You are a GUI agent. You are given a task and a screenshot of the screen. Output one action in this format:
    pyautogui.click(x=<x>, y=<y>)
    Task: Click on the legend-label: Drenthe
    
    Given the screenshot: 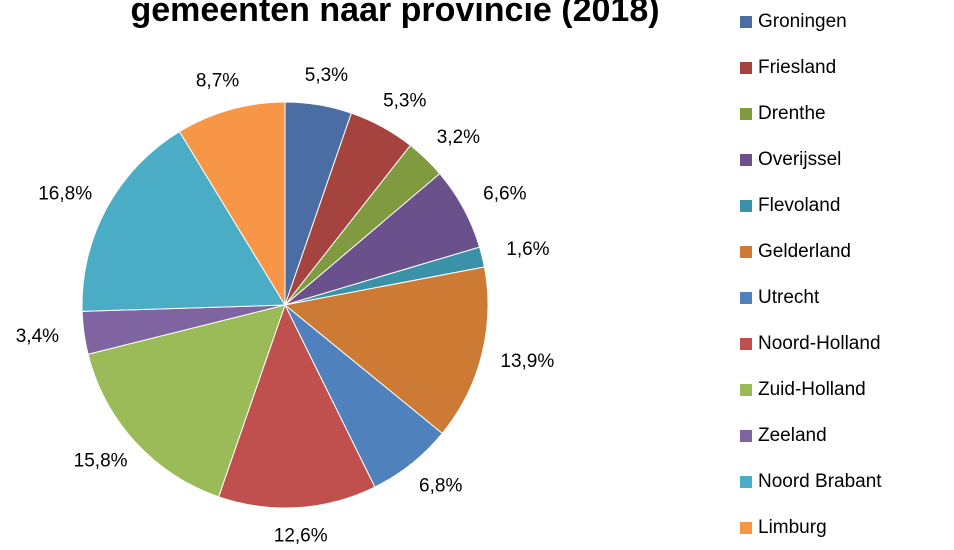 What is the action you would take?
    pyautogui.click(x=792, y=113)
    